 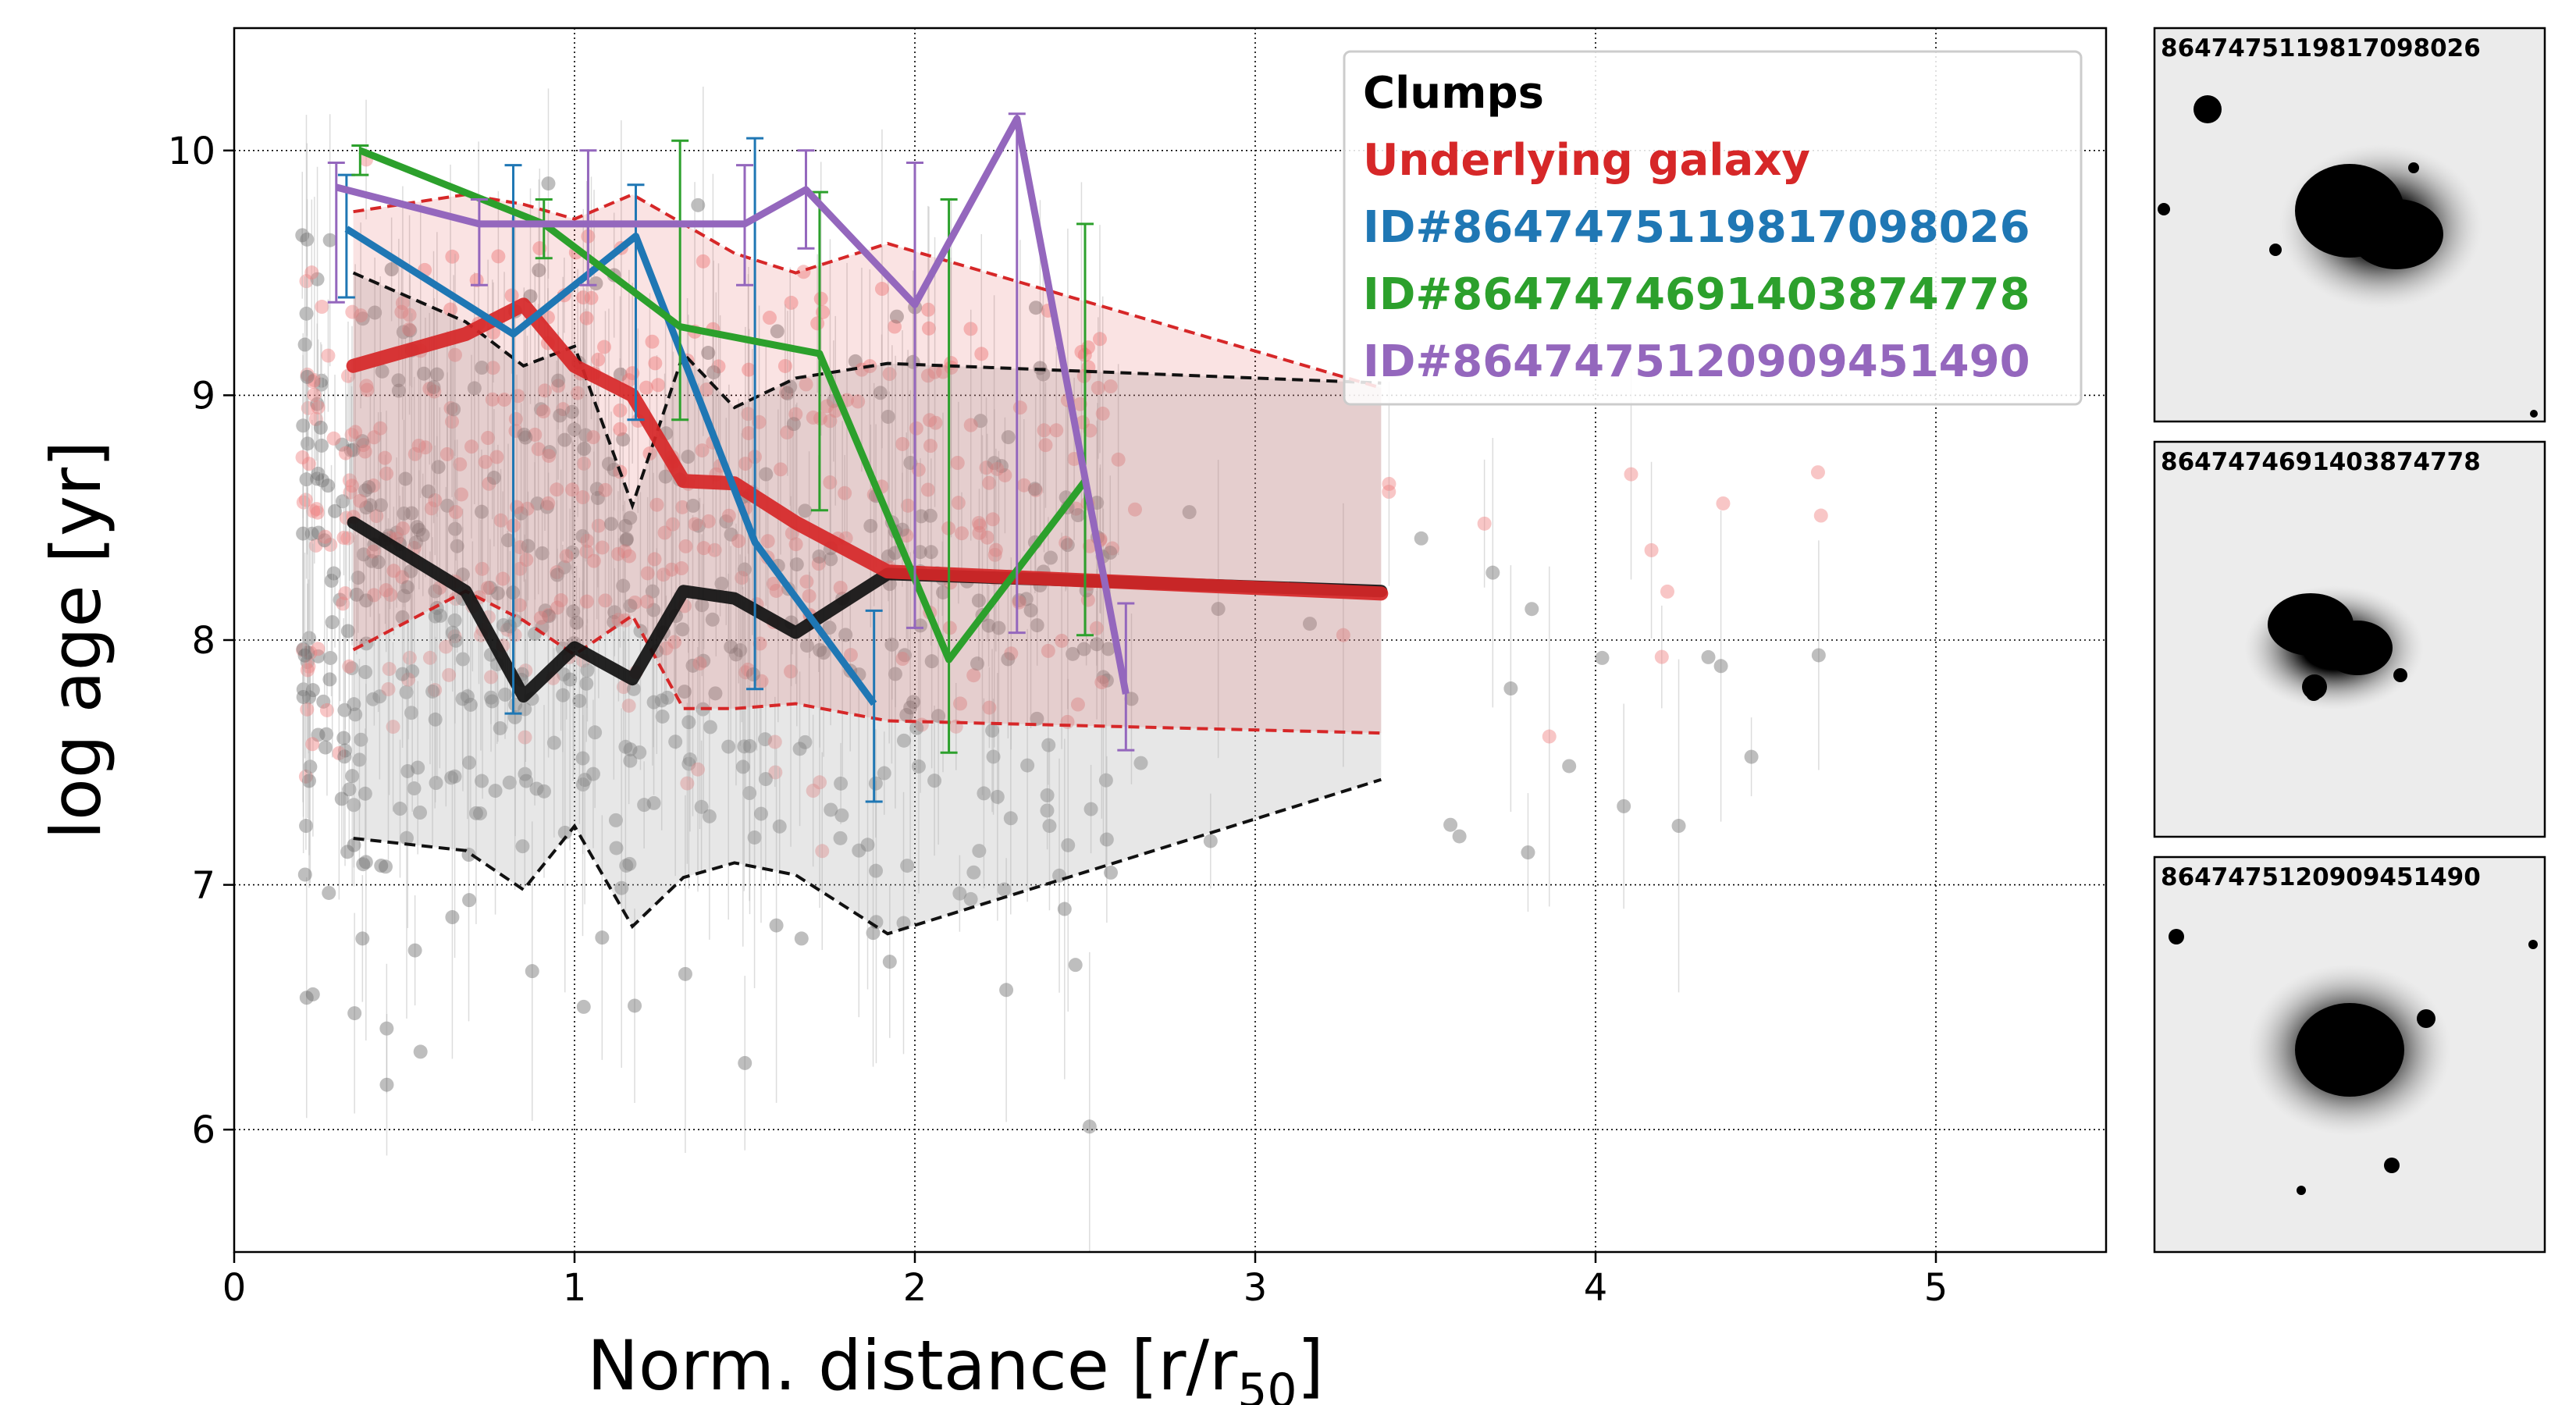 I want to click on y-tick-label: 9, so click(x=203, y=396).